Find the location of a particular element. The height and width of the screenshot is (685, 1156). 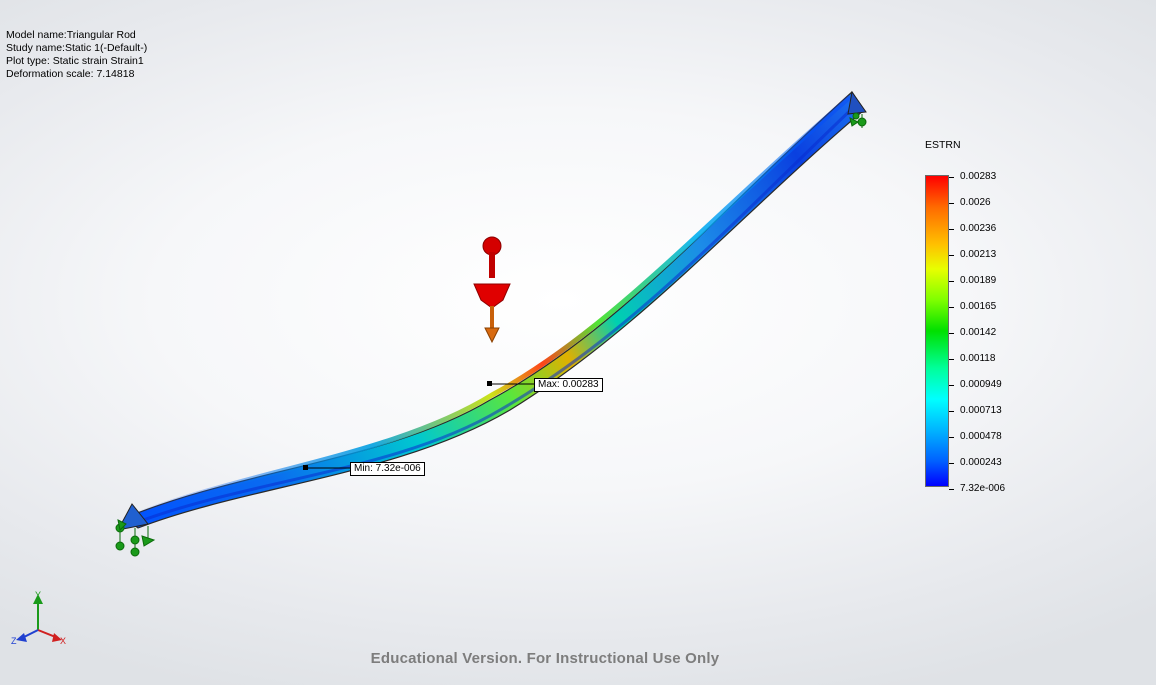

legend-tick-label: 0.00118 is located at coordinates (978, 358).